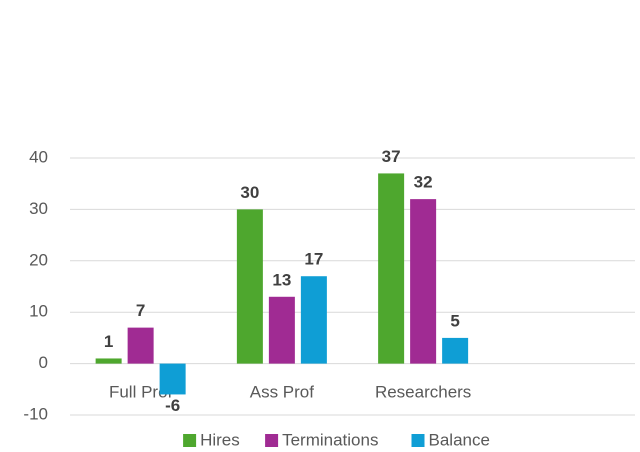 The height and width of the screenshot is (452, 640). What do you see at coordinates (141, 391) in the screenshot?
I see `x-tick-label: Full Prof` at bounding box center [141, 391].